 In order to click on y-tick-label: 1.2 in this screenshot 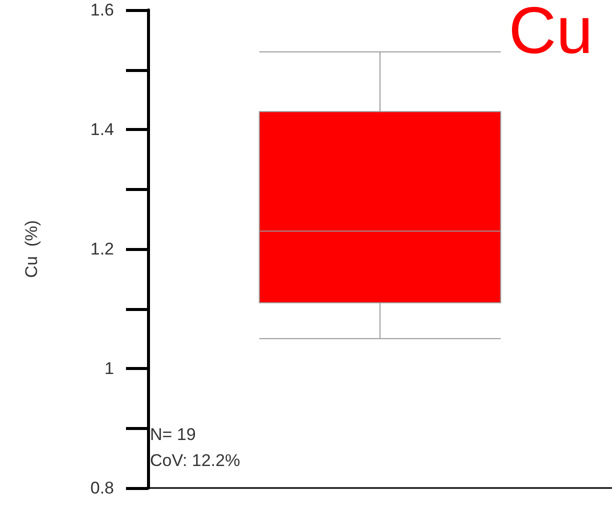, I will do `click(102, 249)`.